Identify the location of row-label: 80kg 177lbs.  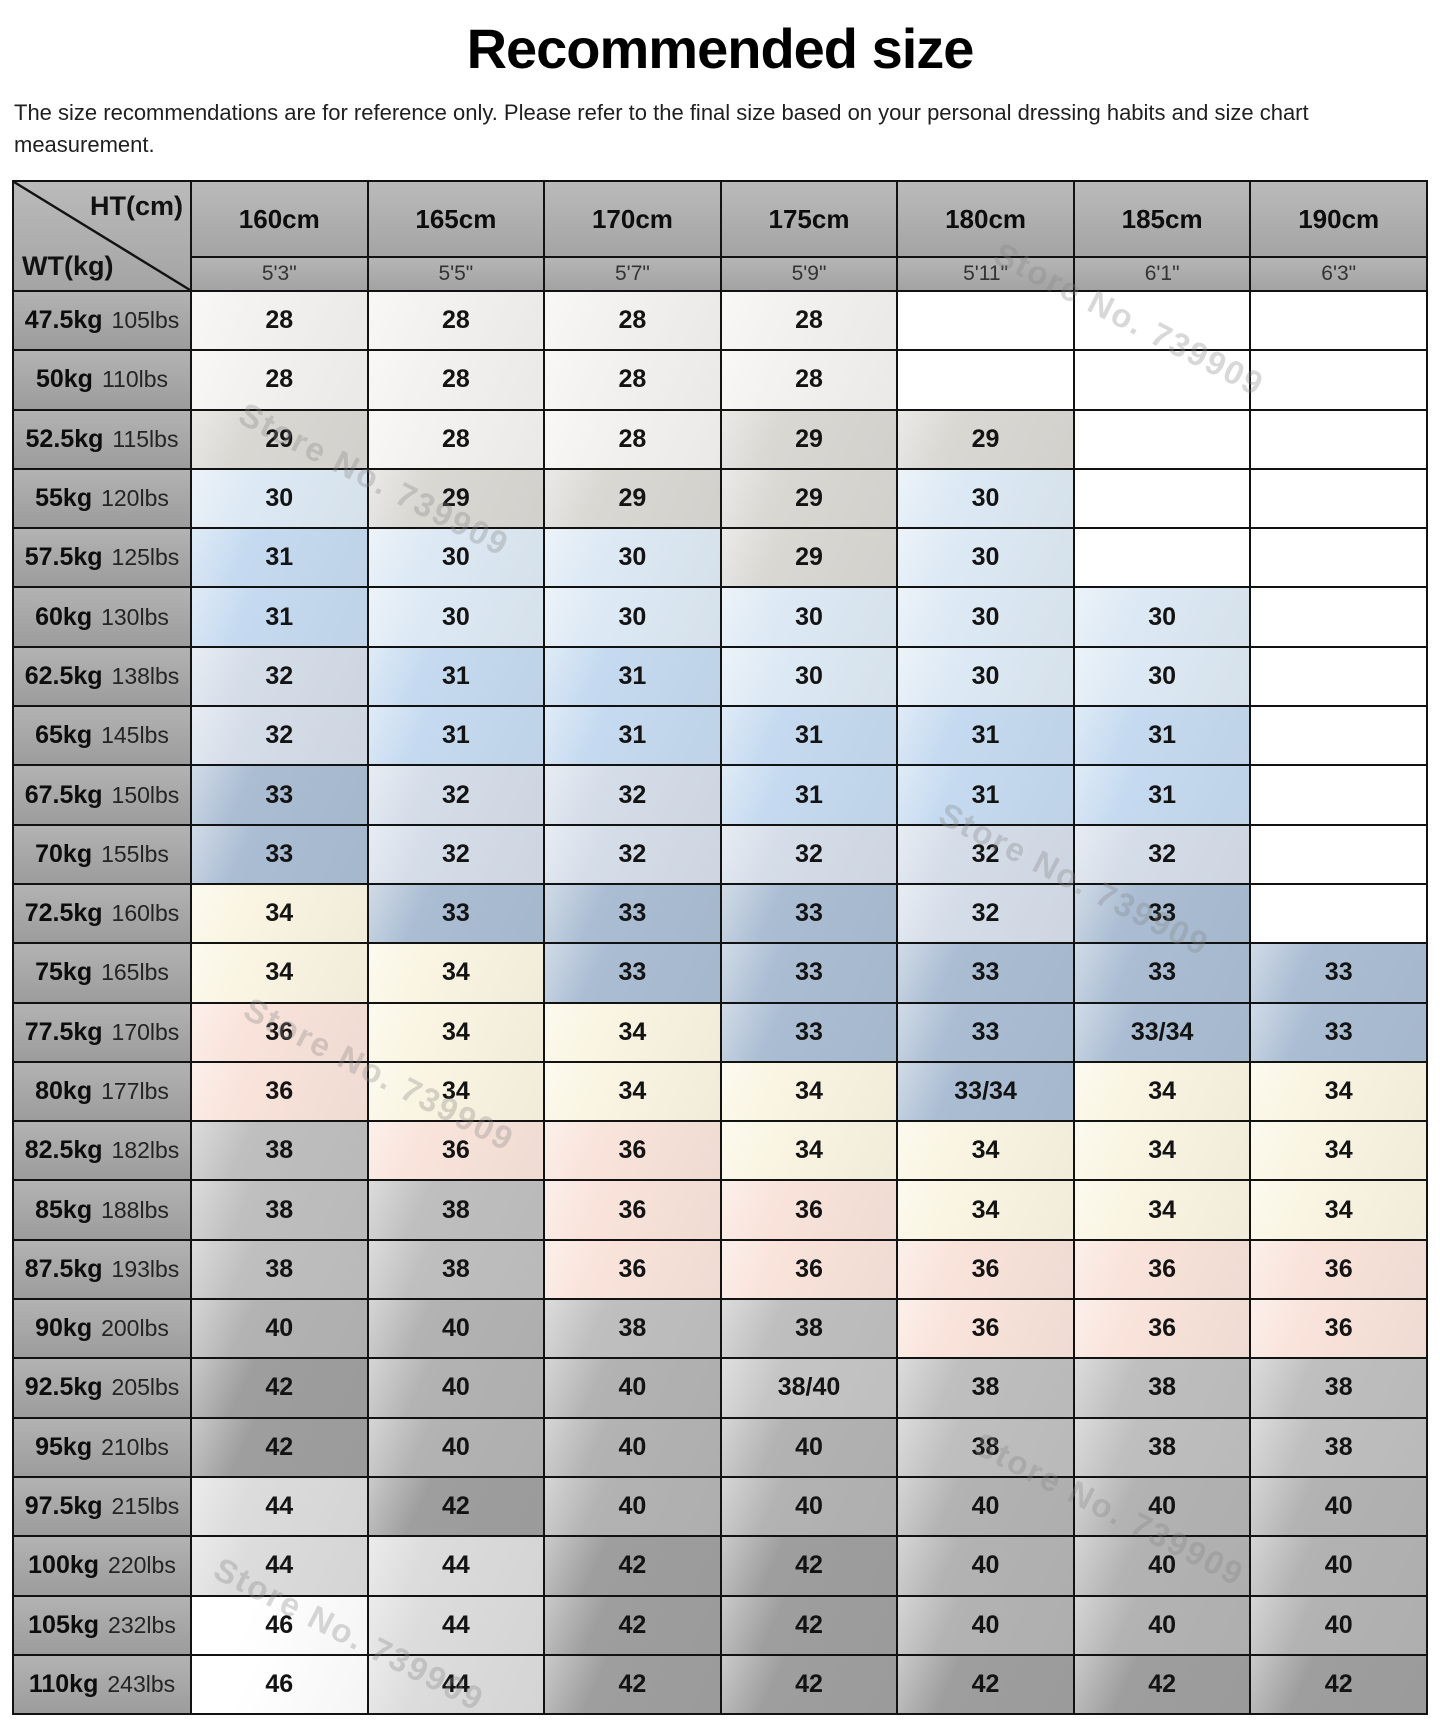
(102, 1091).